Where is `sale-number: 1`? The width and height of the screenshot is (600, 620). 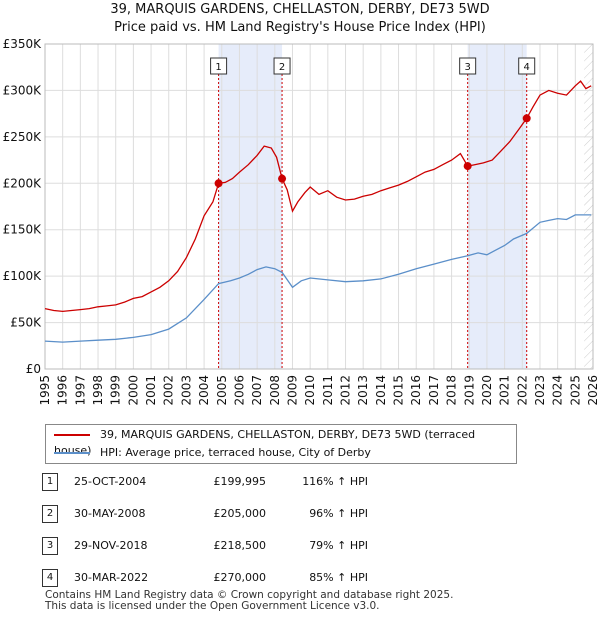
sale-number: 1 is located at coordinates (50, 482).